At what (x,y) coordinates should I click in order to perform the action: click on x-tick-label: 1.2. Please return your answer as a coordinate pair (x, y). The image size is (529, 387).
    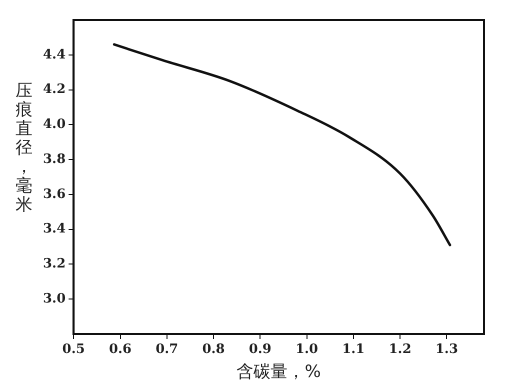
    Looking at the image, I should click on (400, 350).